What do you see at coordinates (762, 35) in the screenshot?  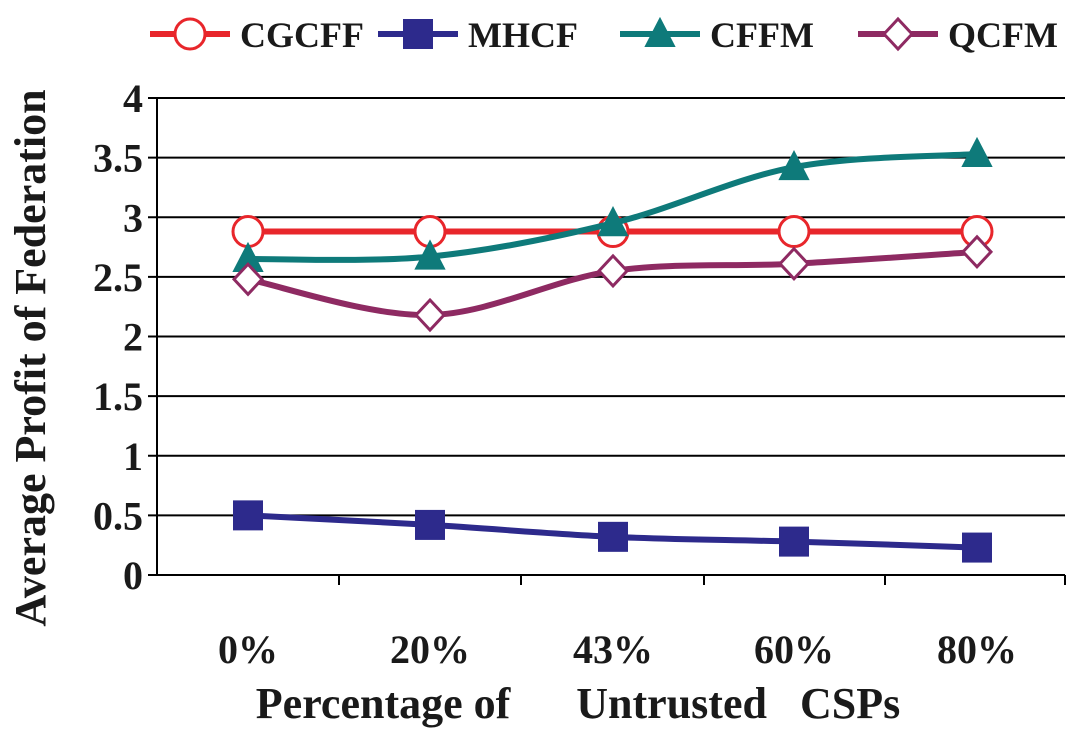 I see `legend-label: CFFM` at bounding box center [762, 35].